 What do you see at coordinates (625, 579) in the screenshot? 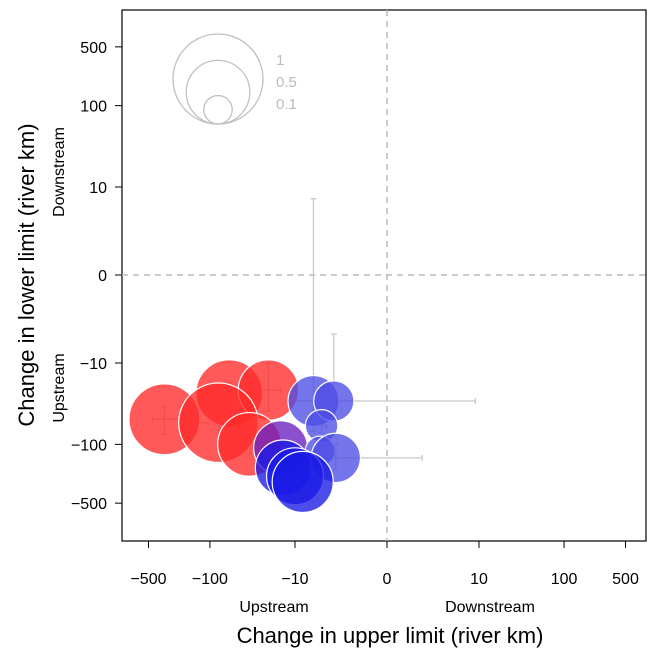
I see `x-tick-label: 500` at bounding box center [625, 579].